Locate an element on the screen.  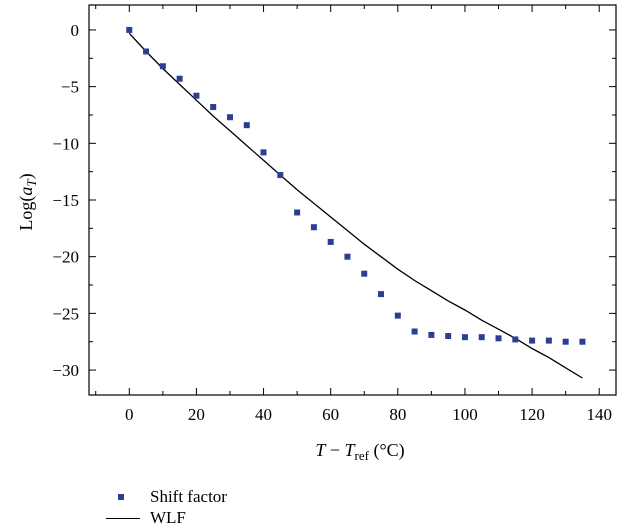
y-tick-label: −30 is located at coordinates (65, 370).